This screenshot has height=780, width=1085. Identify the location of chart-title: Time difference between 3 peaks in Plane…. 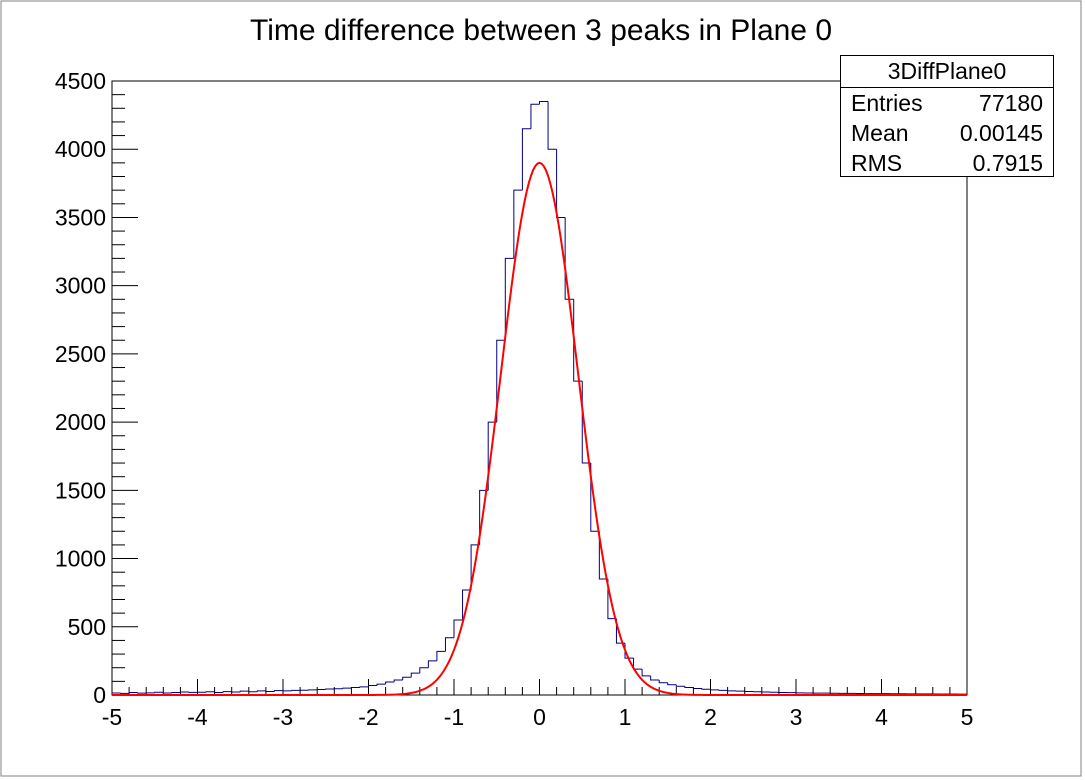
(541, 30).